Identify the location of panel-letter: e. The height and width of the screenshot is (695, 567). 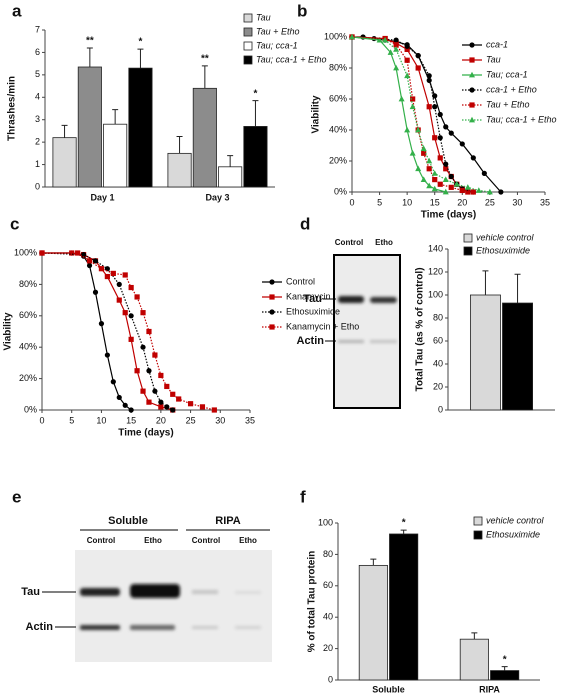
(16, 496).